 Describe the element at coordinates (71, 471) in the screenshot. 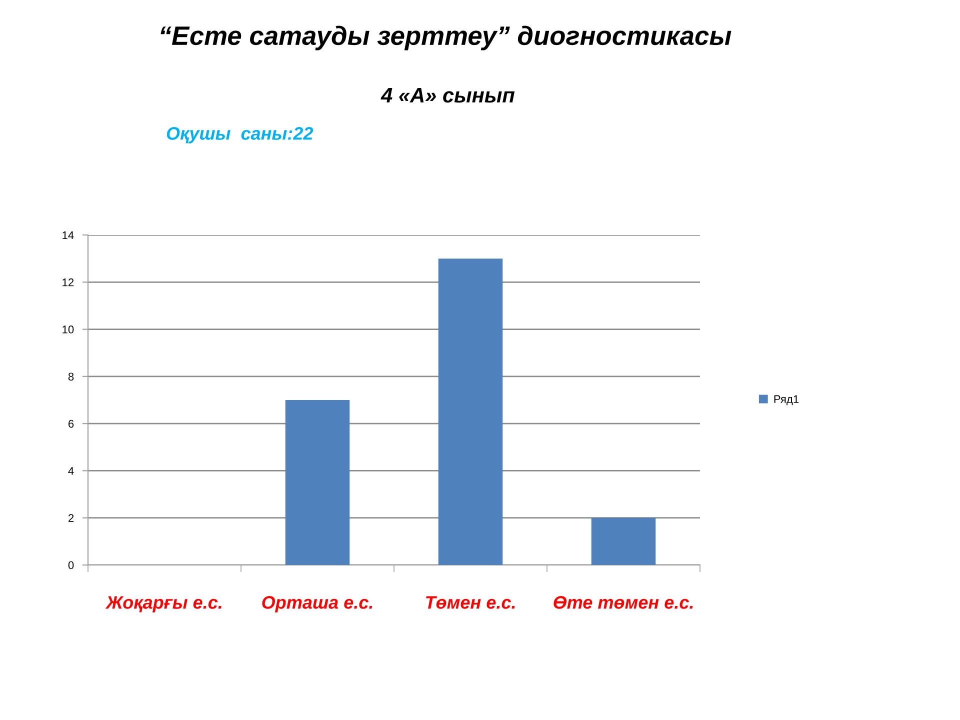

I see `y-tick-label: 4` at that location.